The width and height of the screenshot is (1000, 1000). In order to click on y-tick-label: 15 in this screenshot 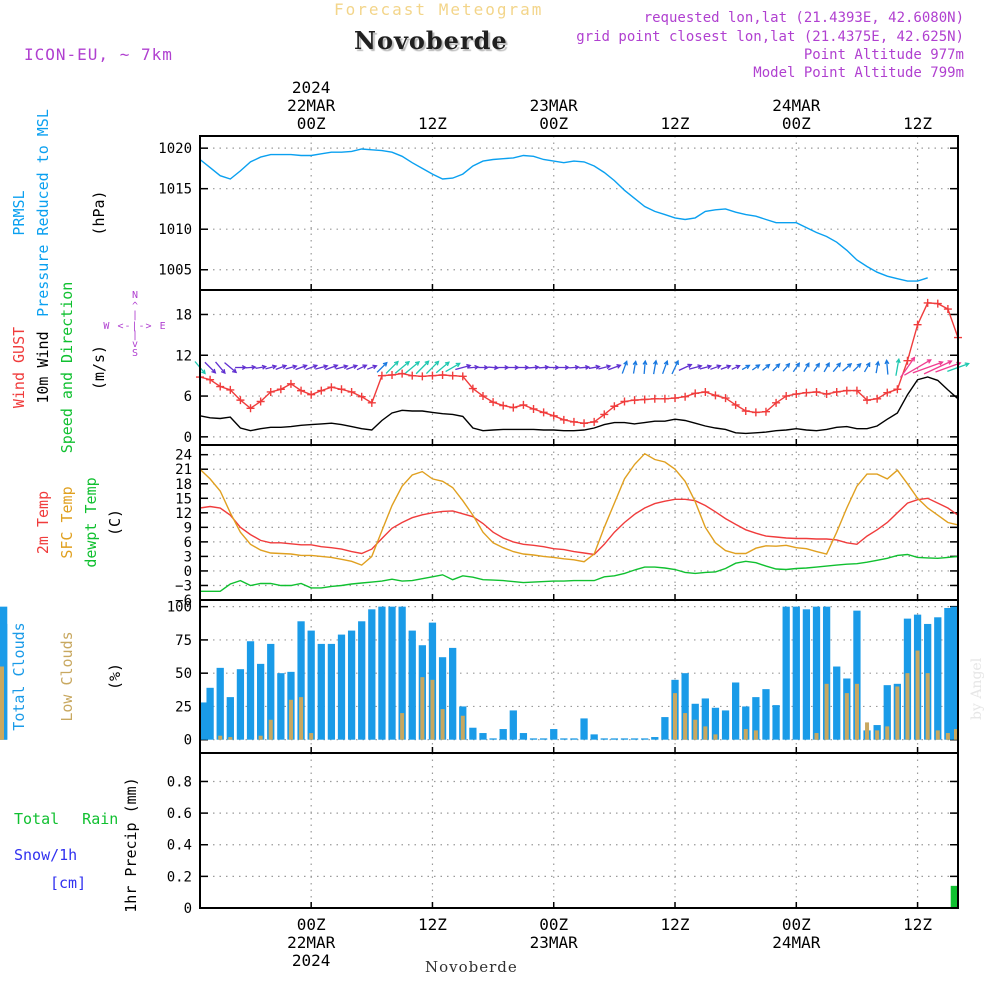, I will do `click(183, 499)`.